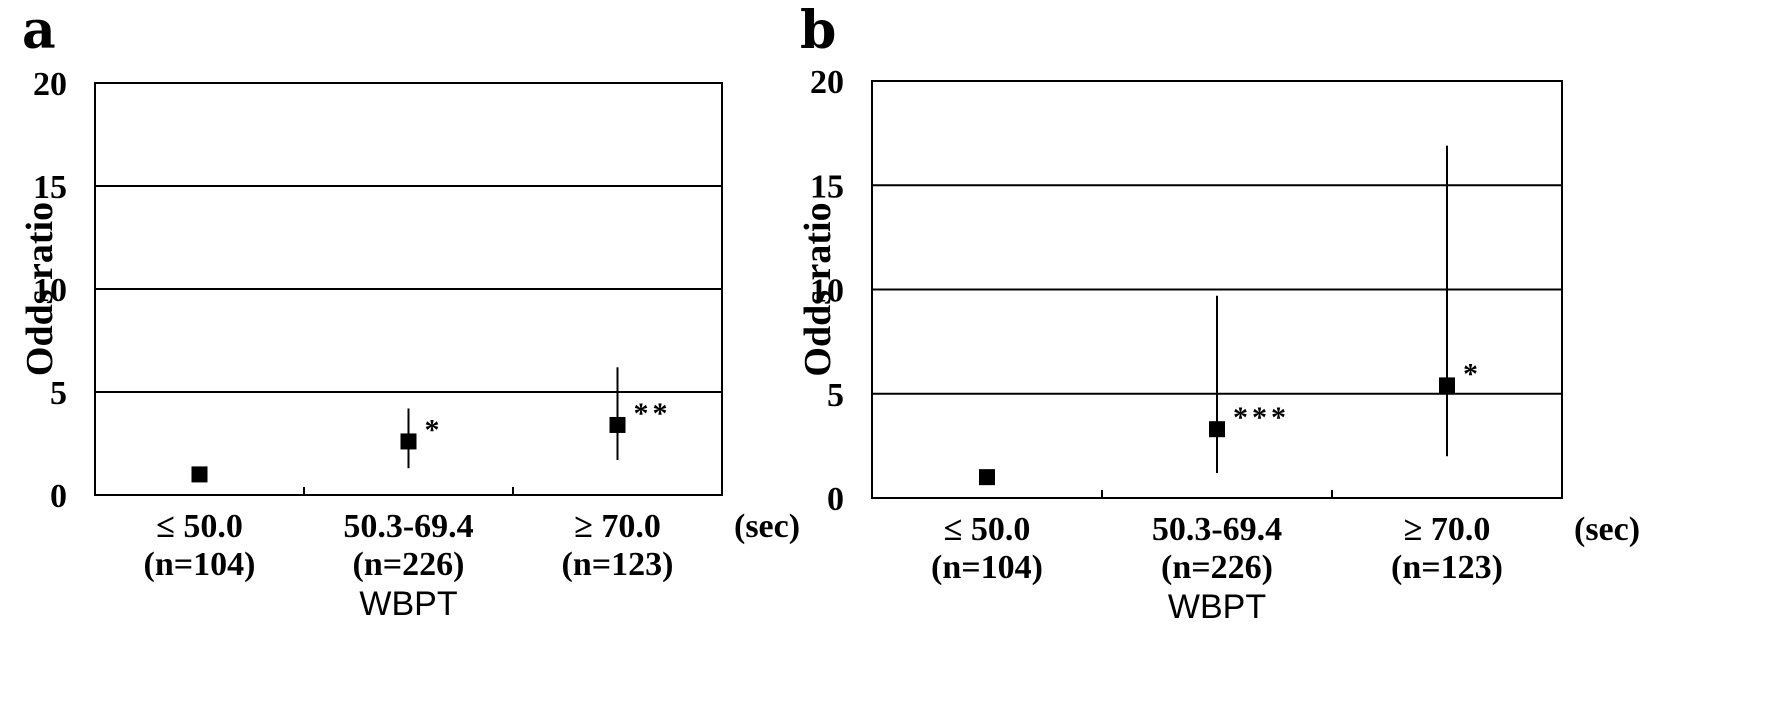 The width and height of the screenshot is (1772, 711). I want to click on significance-marker: ***, so click(1261, 417).